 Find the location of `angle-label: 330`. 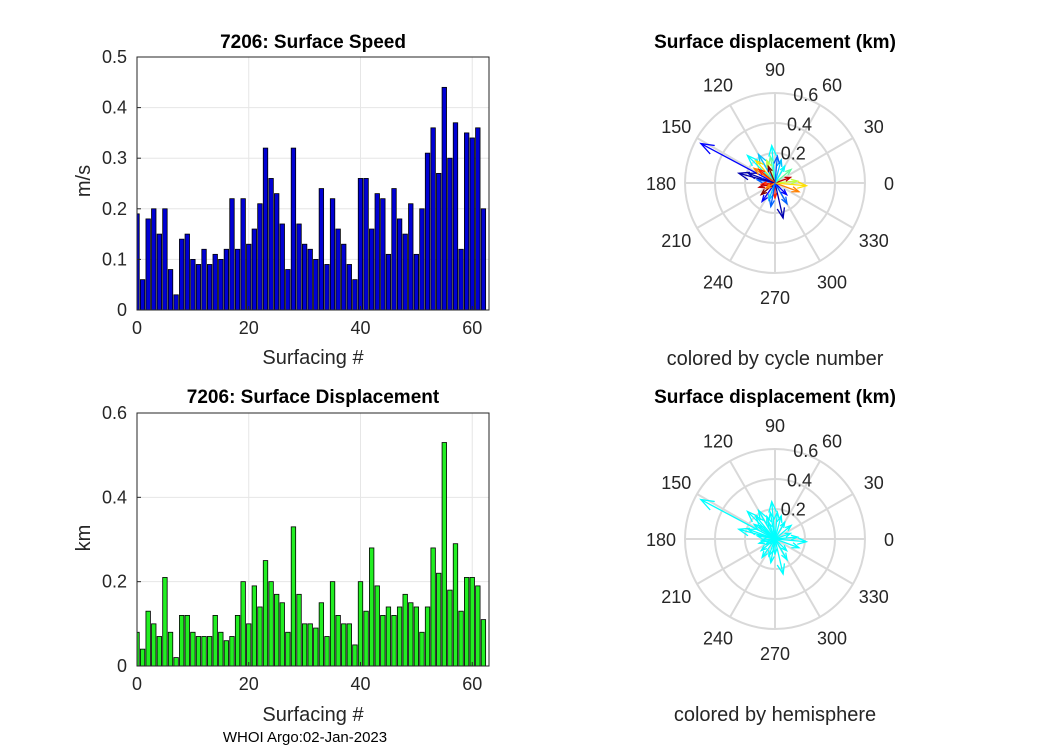

angle-label: 330 is located at coordinates (874, 241).